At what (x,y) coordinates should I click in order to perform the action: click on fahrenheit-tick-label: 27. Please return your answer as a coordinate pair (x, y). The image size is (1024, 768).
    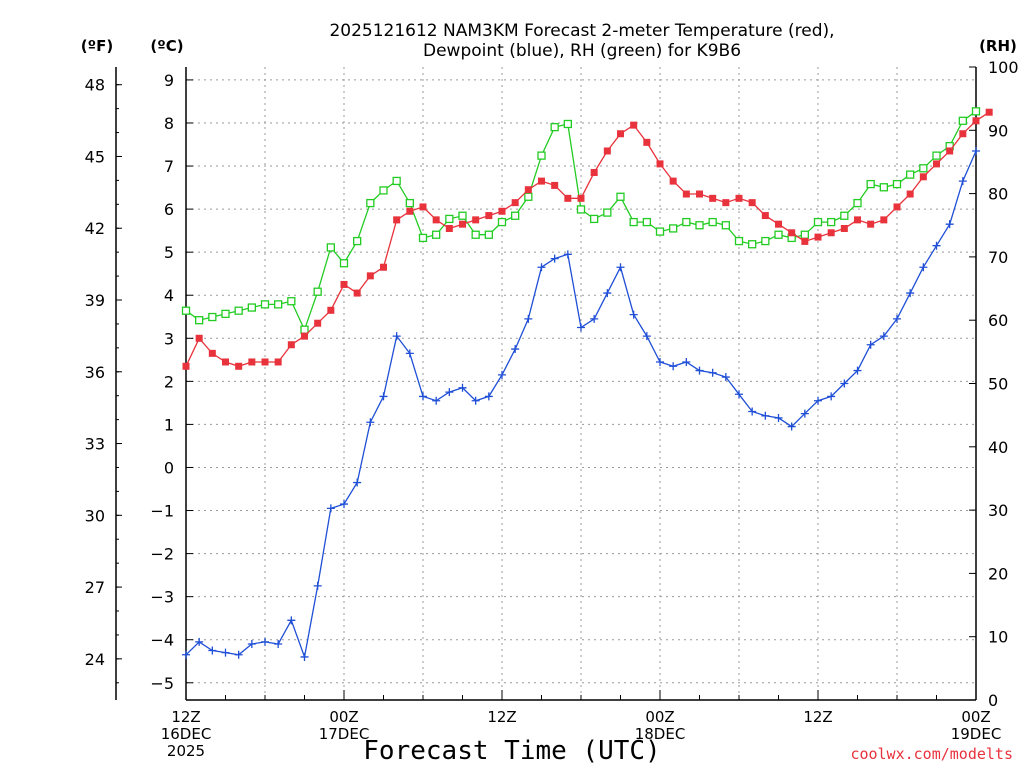
    Looking at the image, I should click on (95, 587).